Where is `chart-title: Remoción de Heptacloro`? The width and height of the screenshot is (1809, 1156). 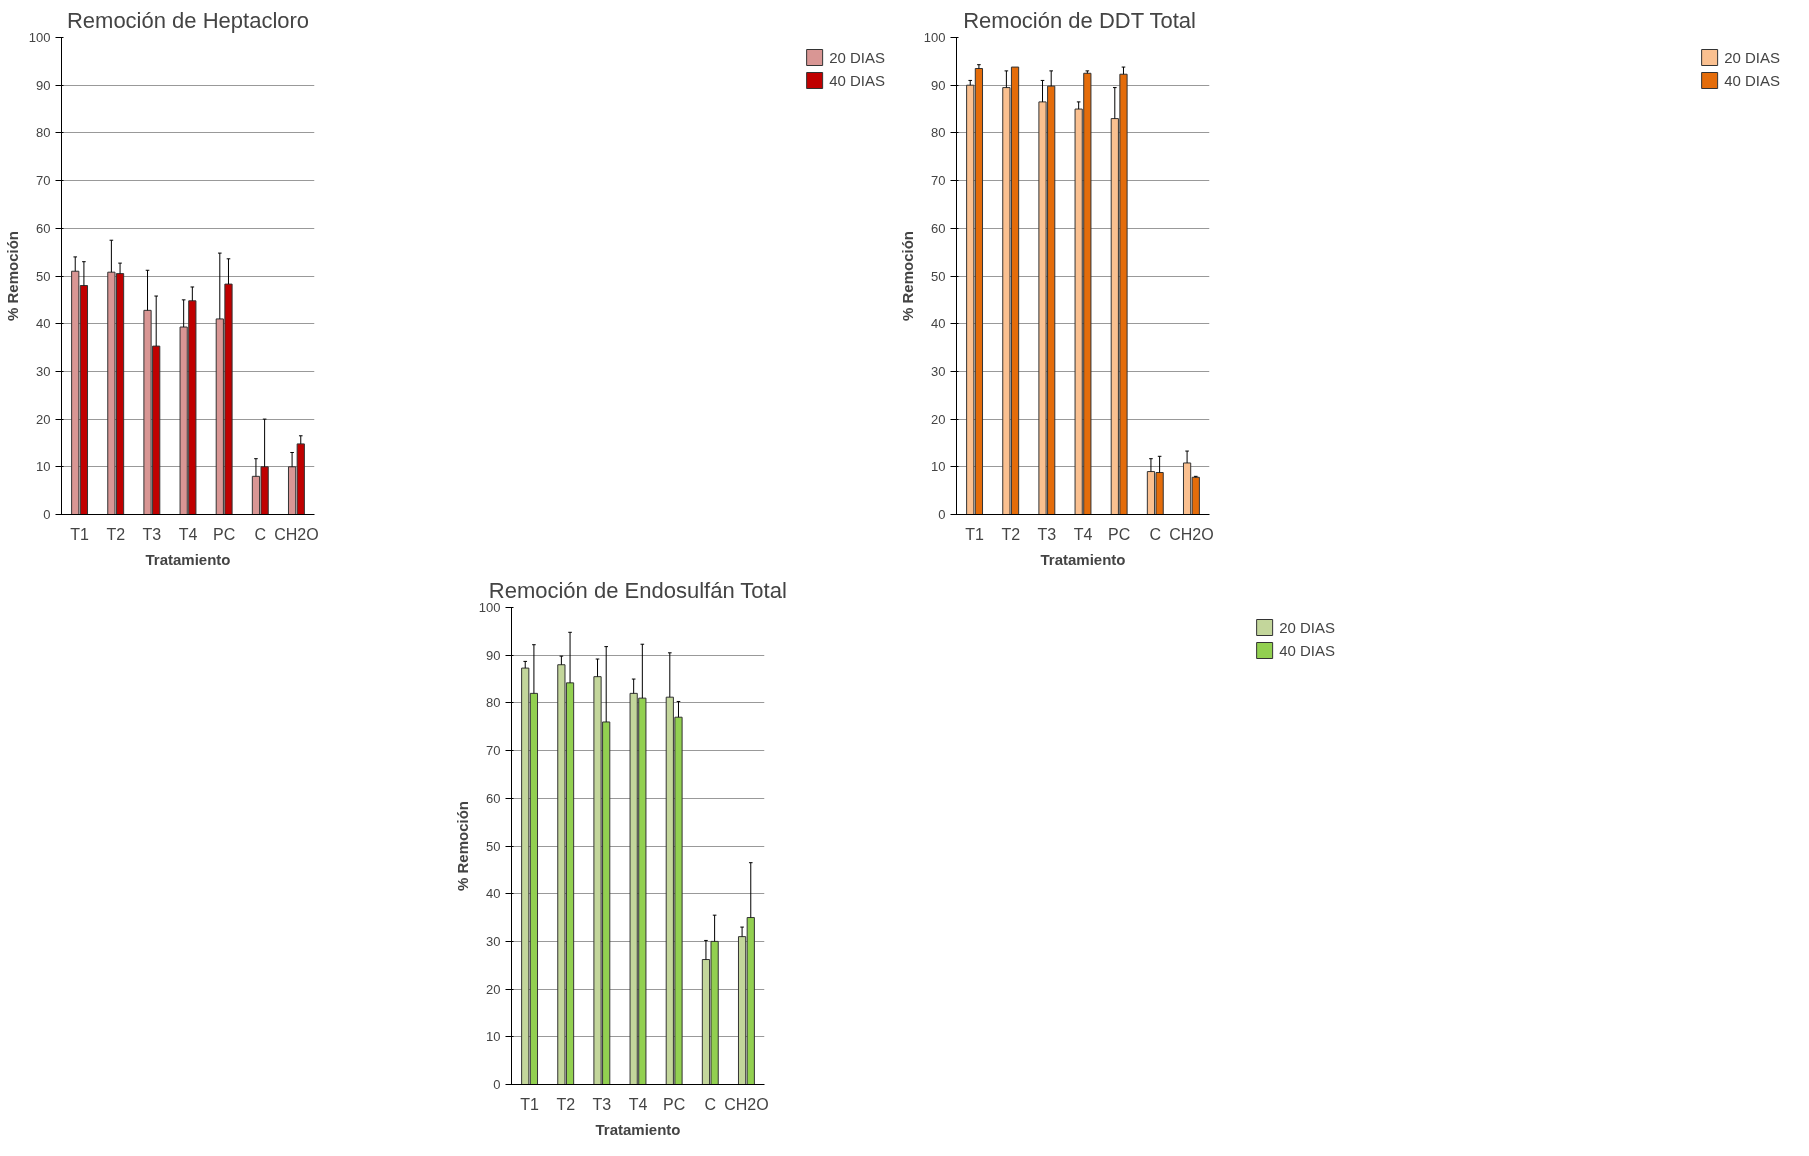 chart-title: Remoción de Heptacloro is located at coordinates (188, 20).